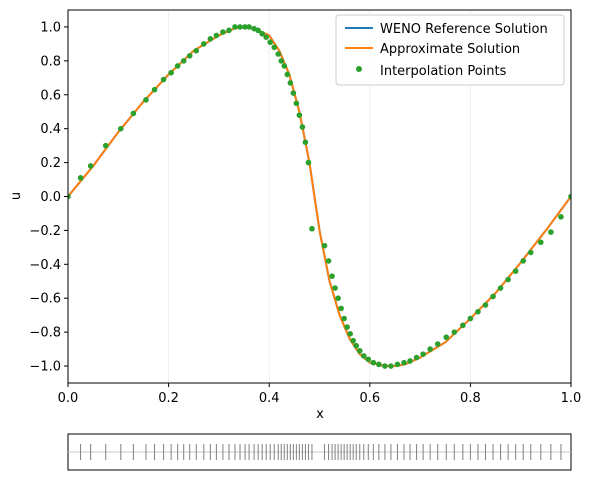 This screenshot has width=592, height=486. I want to click on y-tick-label: −0.8, so click(45, 333).